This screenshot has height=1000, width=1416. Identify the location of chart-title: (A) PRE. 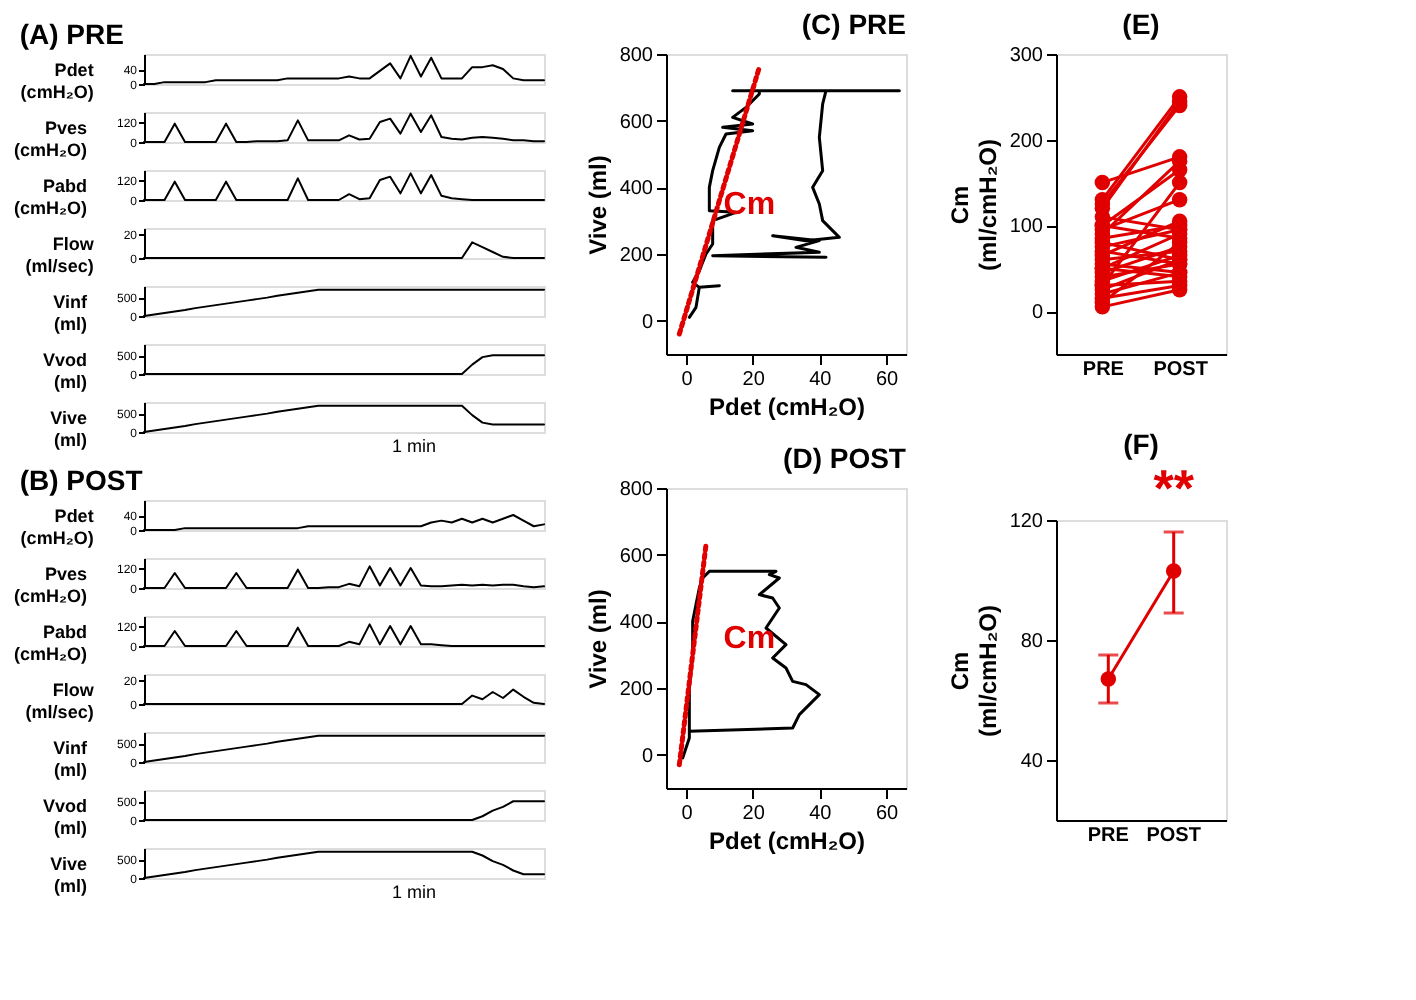
(71, 34).